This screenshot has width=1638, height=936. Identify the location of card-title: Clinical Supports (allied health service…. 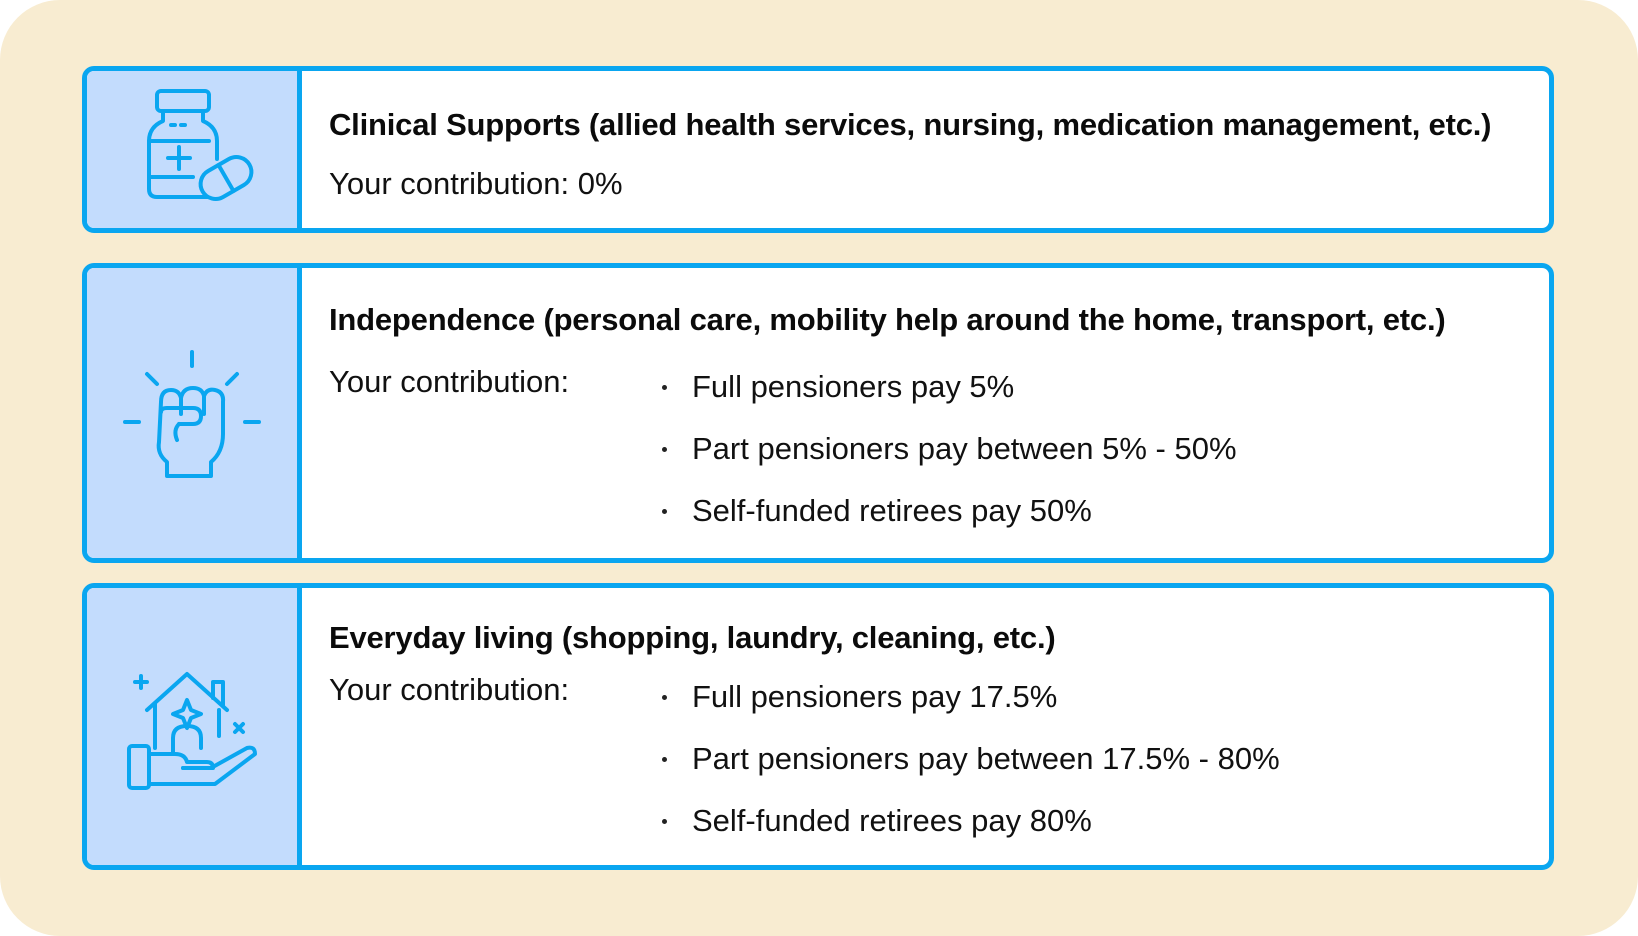
(910, 124).